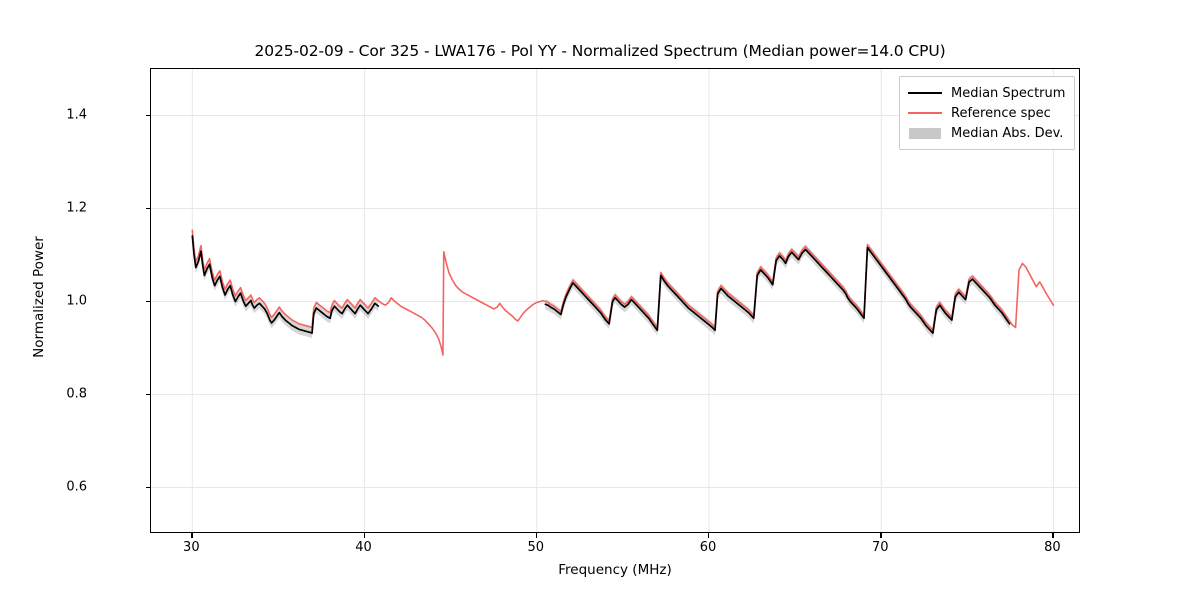  I want to click on legend-item-reference-spec: Reference spec, so click(986, 113).